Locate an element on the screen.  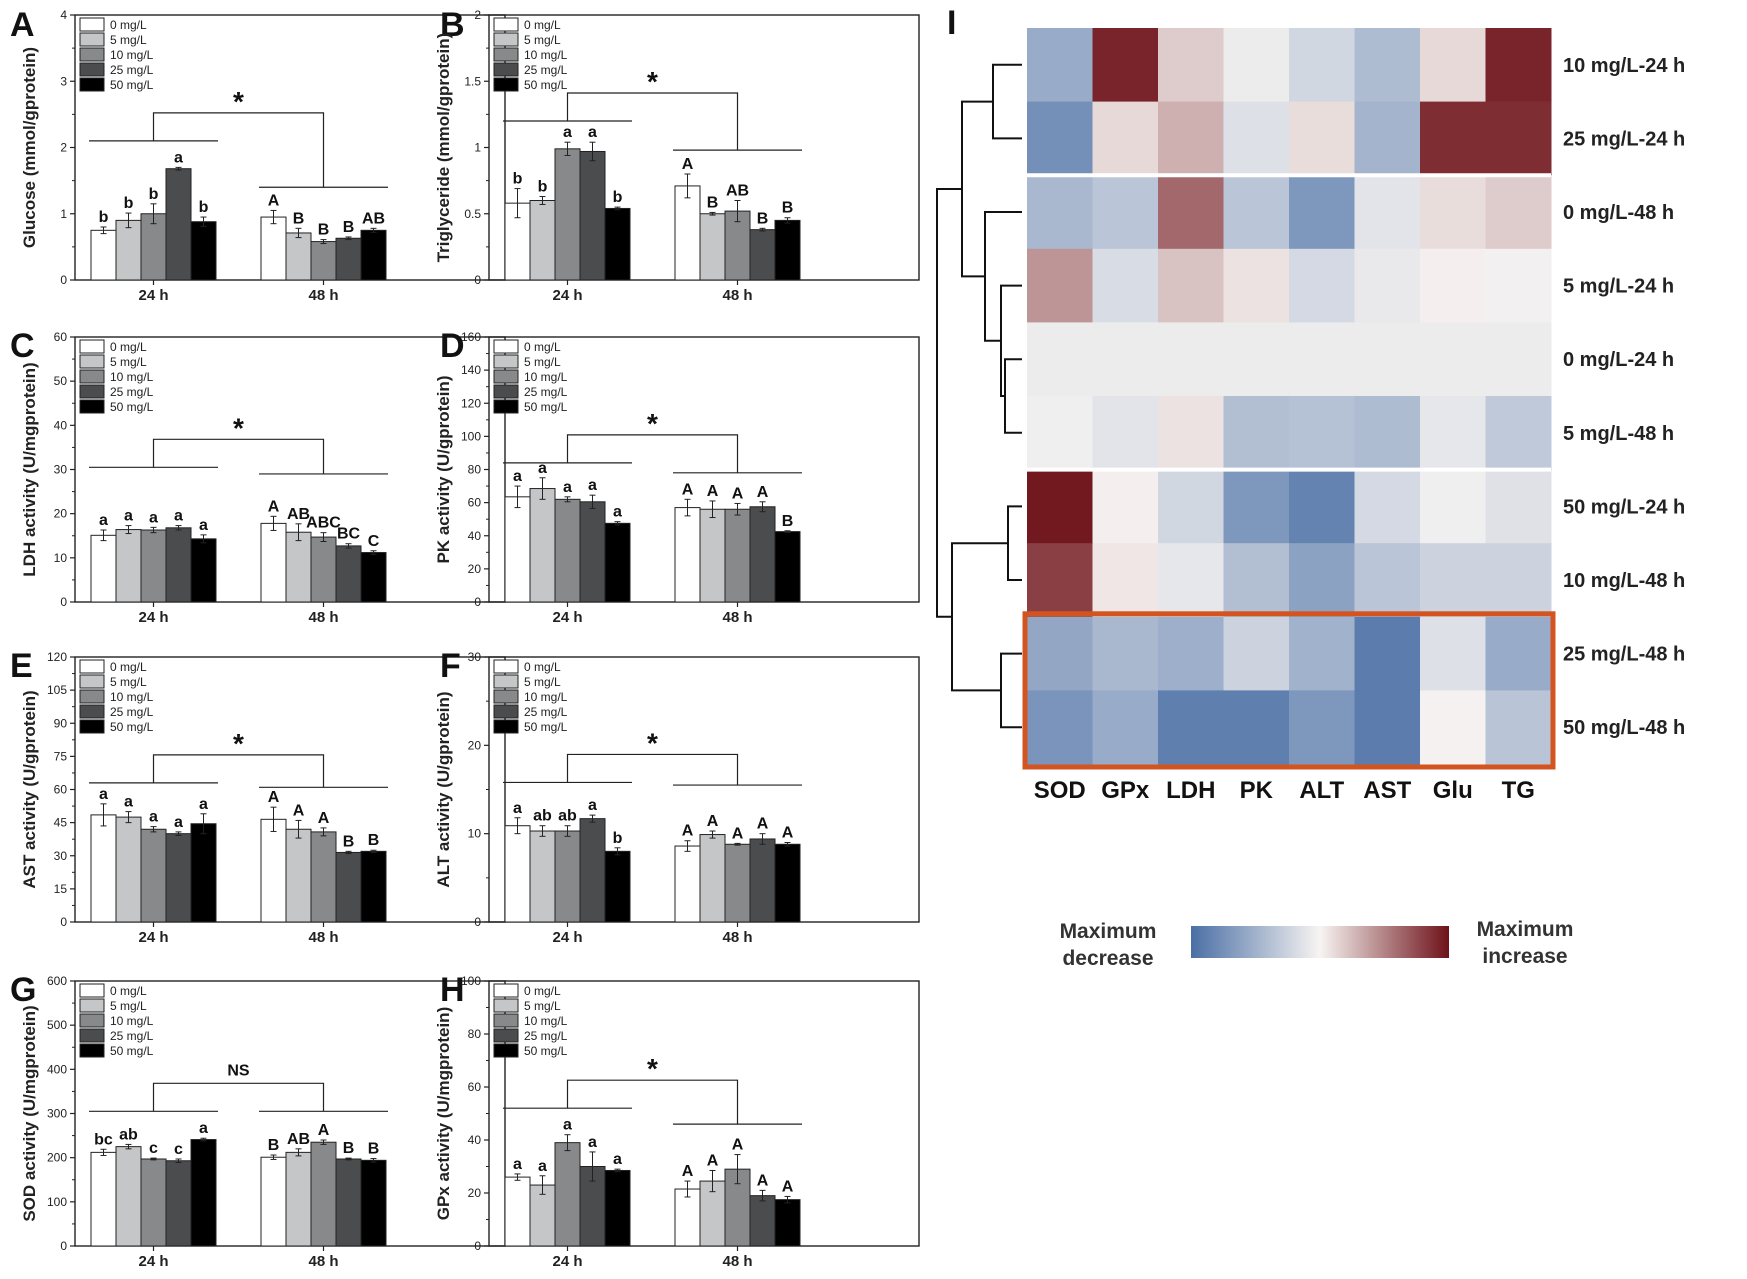
panel-letter-G: G is located at coordinates (23, 990).